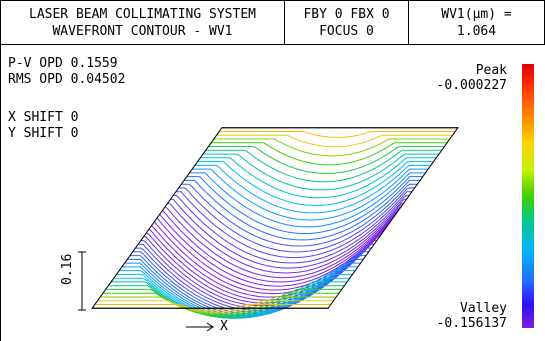 This screenshot has height=341, width=545. Describe the element at coordinates (67, 269) in the screenshot. I see `scale-value: 0.16` at that location.